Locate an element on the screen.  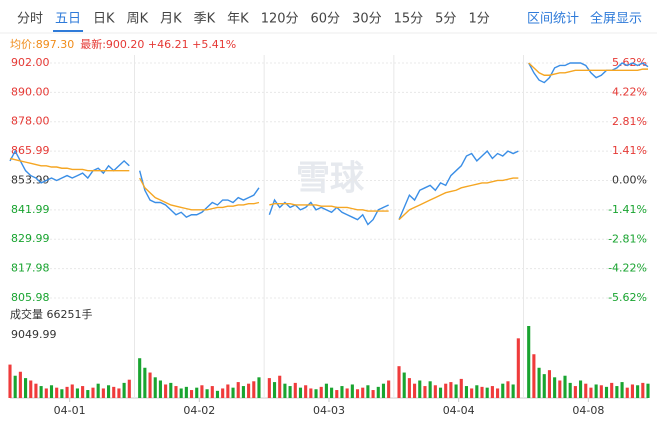
y-tick-label: 878.00 is located at coordinates (30, 121).